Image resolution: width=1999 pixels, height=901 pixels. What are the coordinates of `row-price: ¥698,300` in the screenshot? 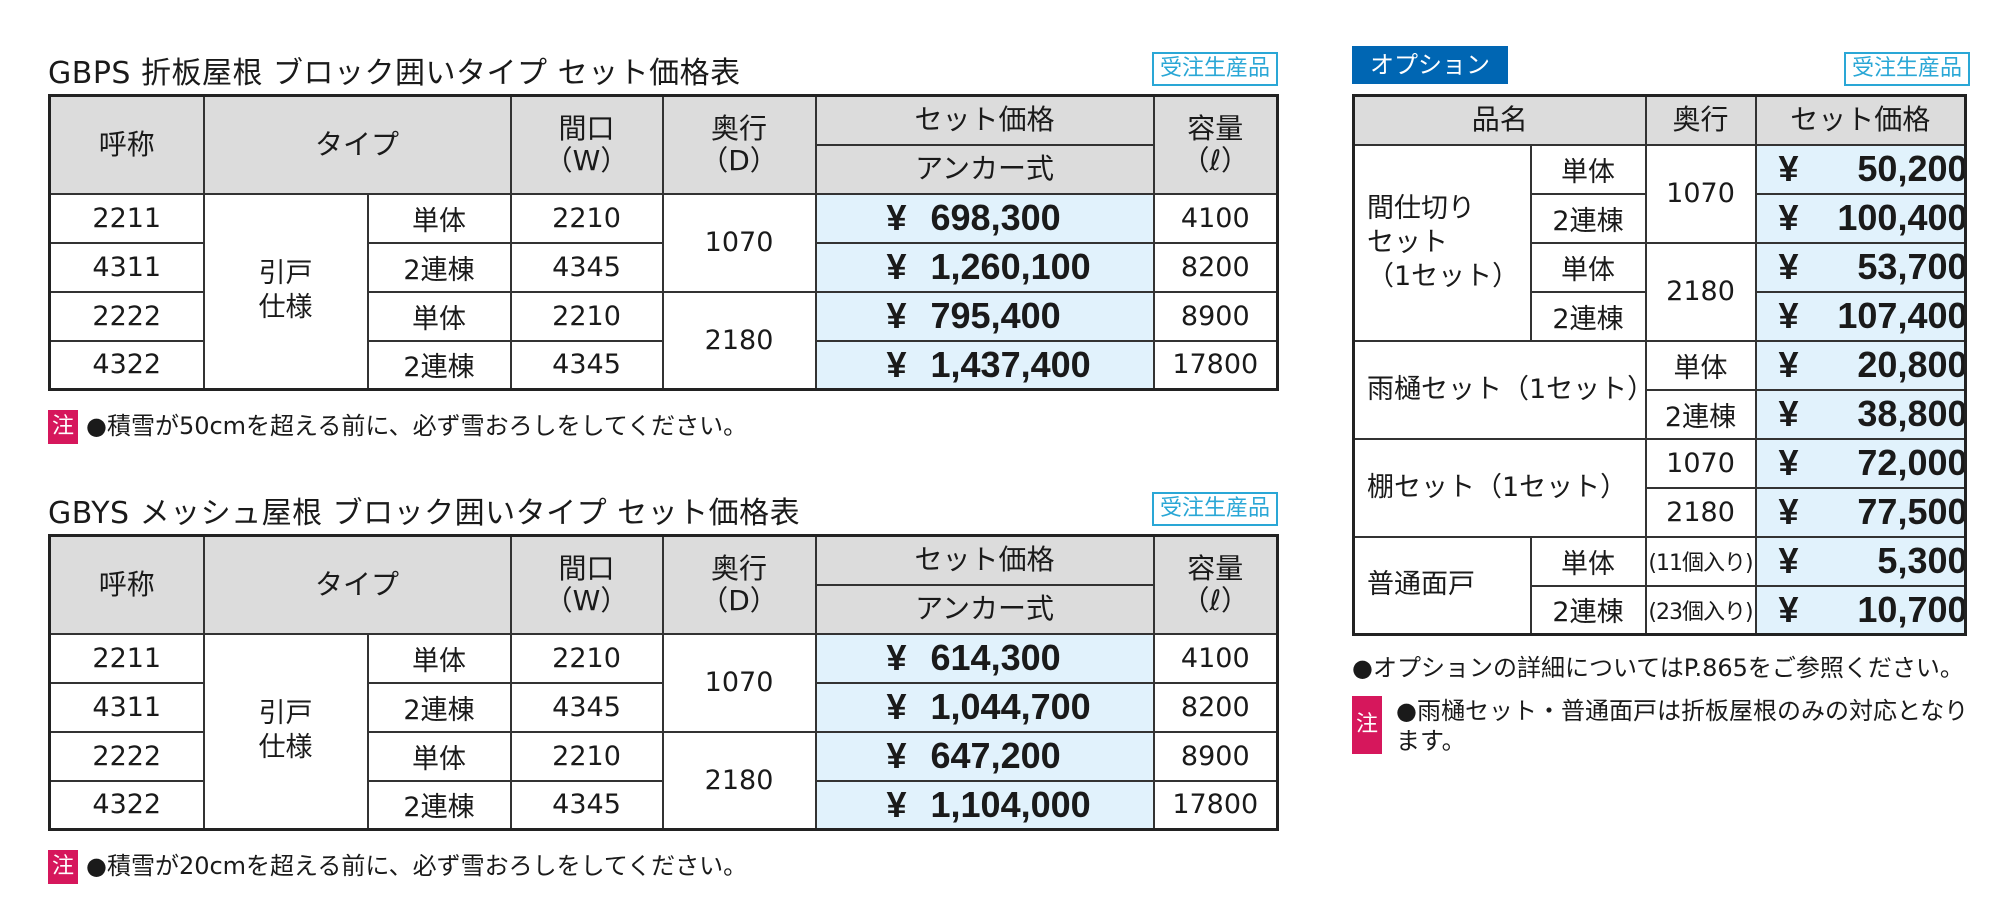 It's located at (984, 218).